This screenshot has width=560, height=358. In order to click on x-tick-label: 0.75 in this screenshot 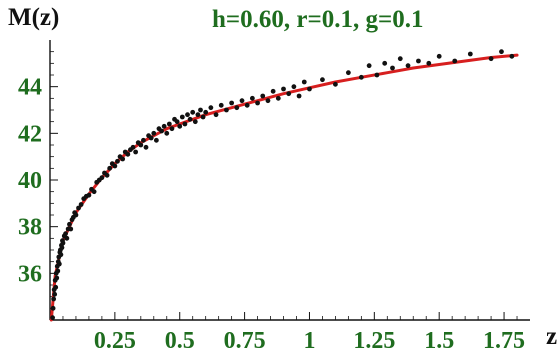, I will do `click(245, 341)`.